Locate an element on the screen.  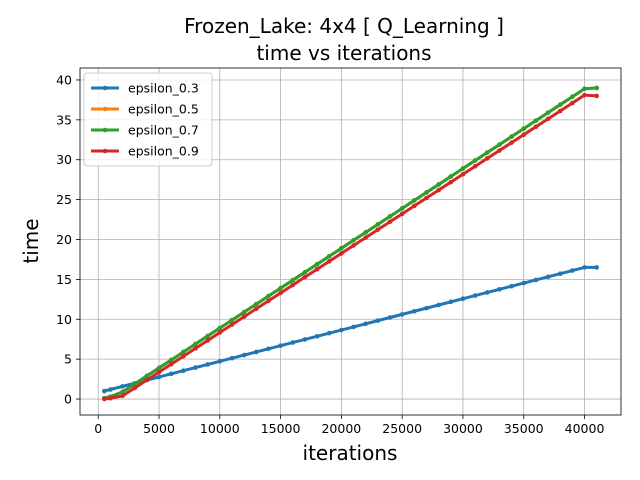
chart-title: Frozen_Lake: 4x4 [ Q_Learning ] is located at coordinates (344, 26).